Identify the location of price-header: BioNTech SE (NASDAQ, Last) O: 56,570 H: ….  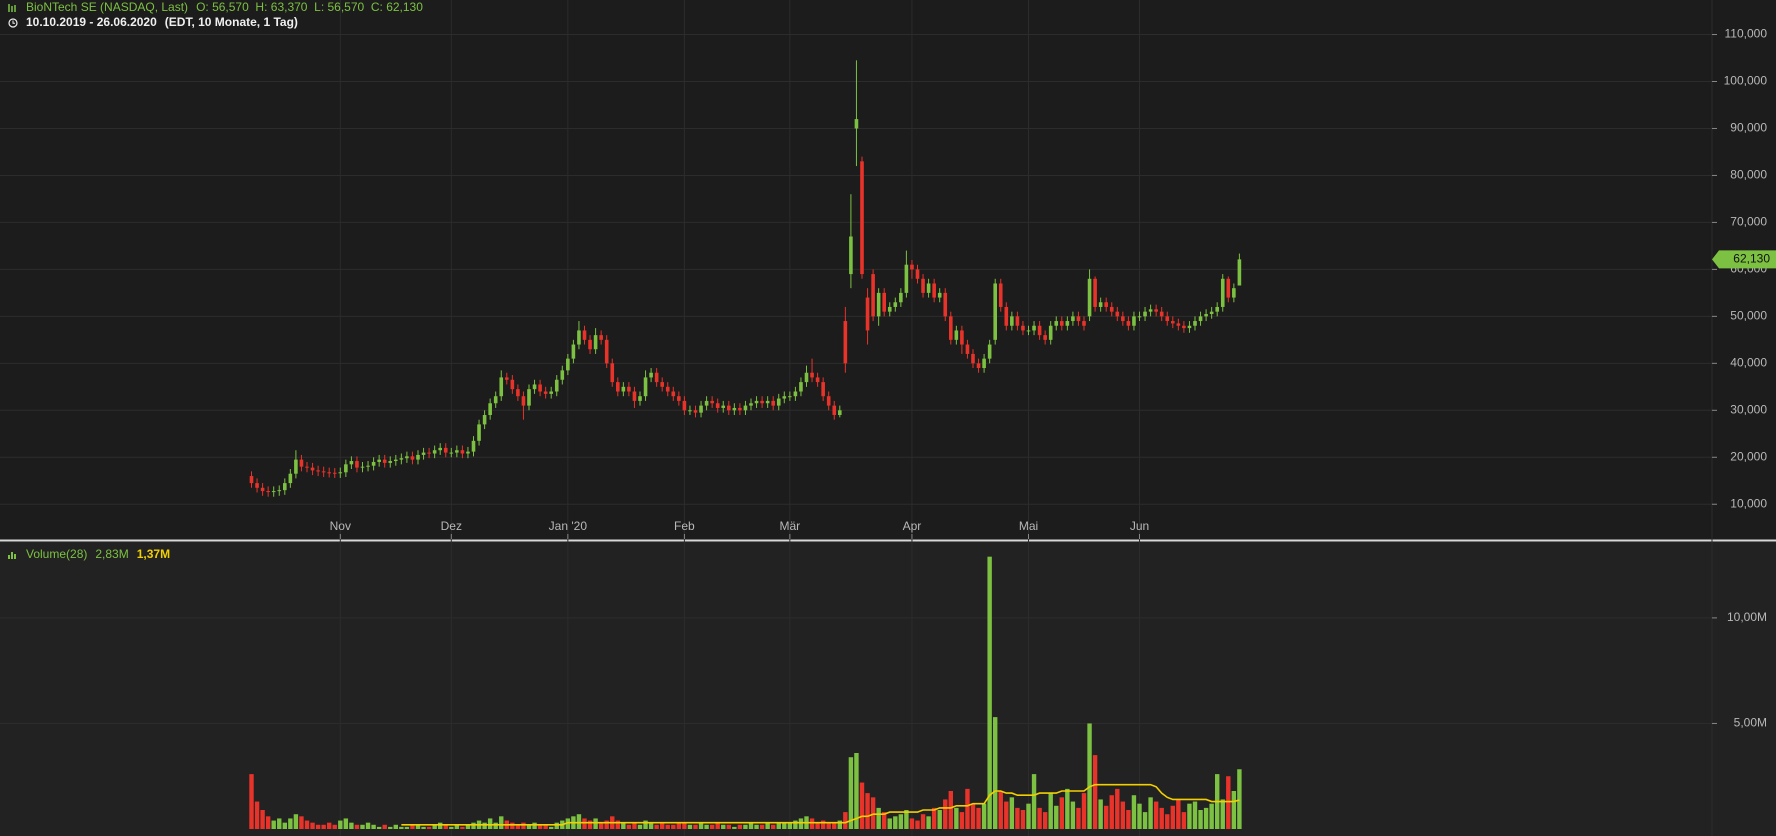
(215, 7).